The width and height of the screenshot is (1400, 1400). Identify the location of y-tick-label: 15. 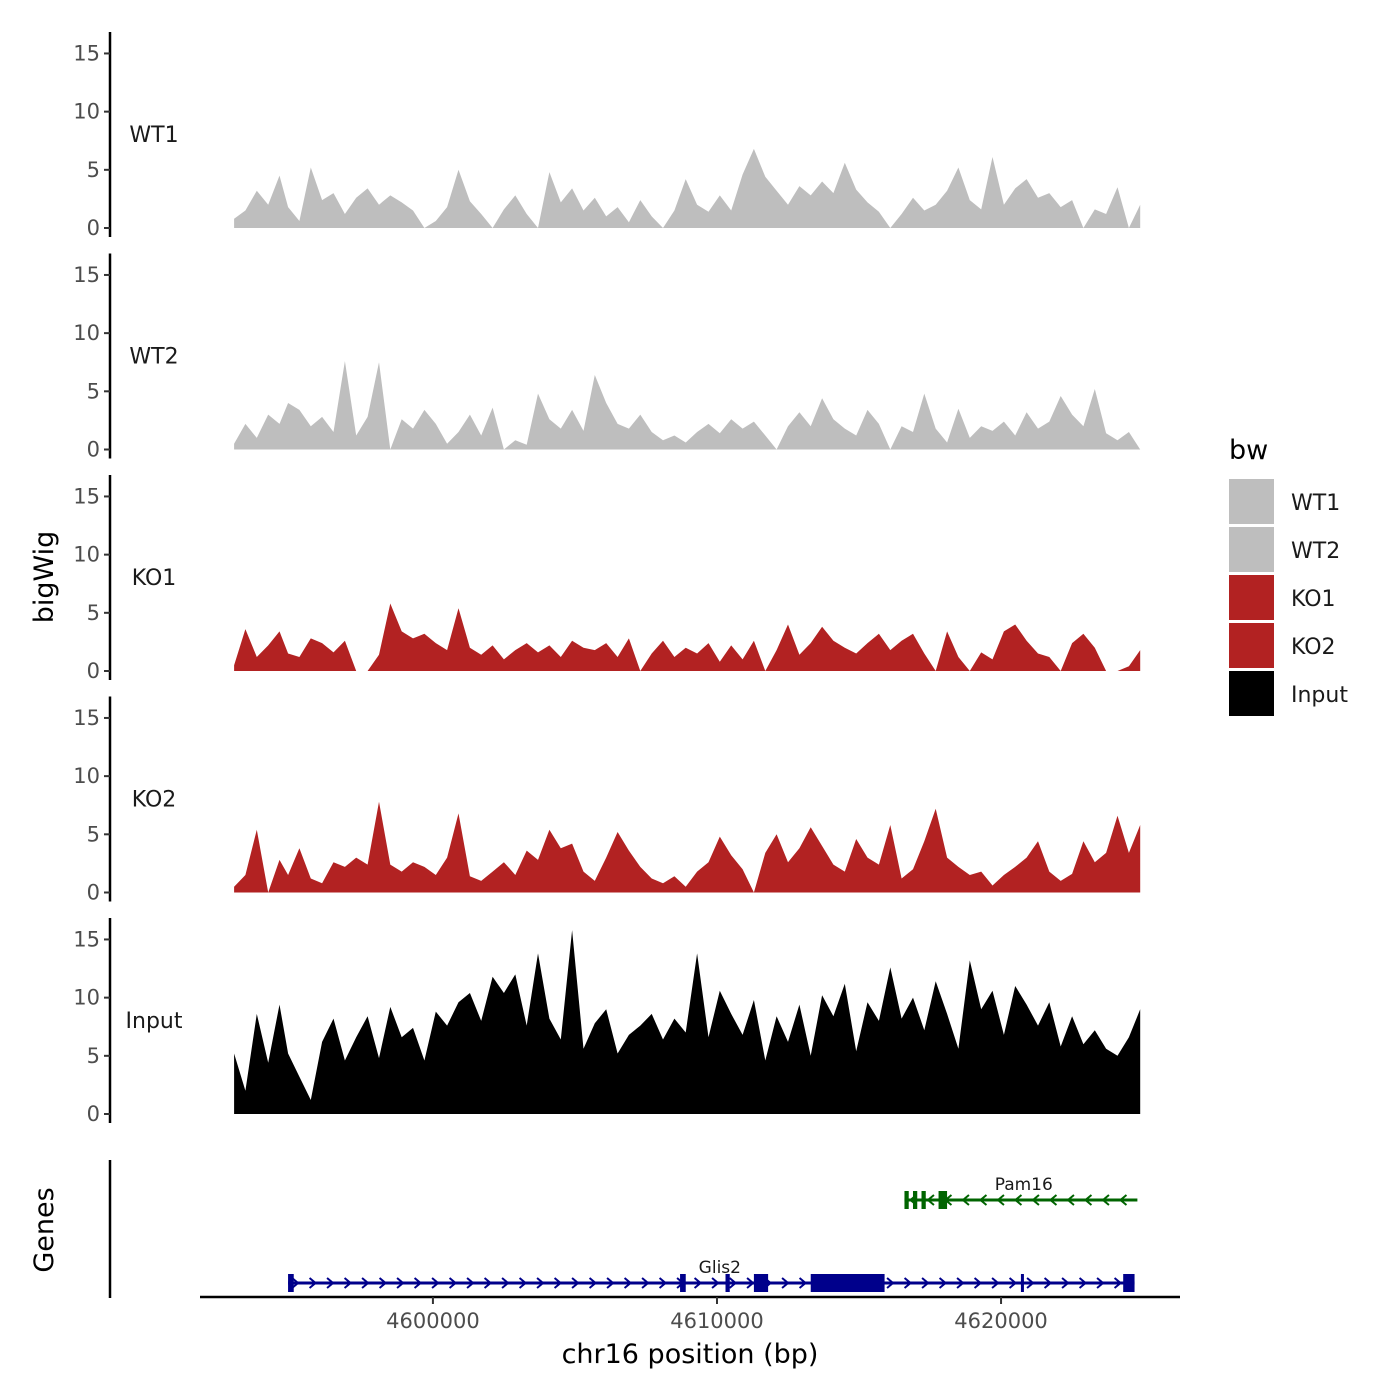
(86, 496).